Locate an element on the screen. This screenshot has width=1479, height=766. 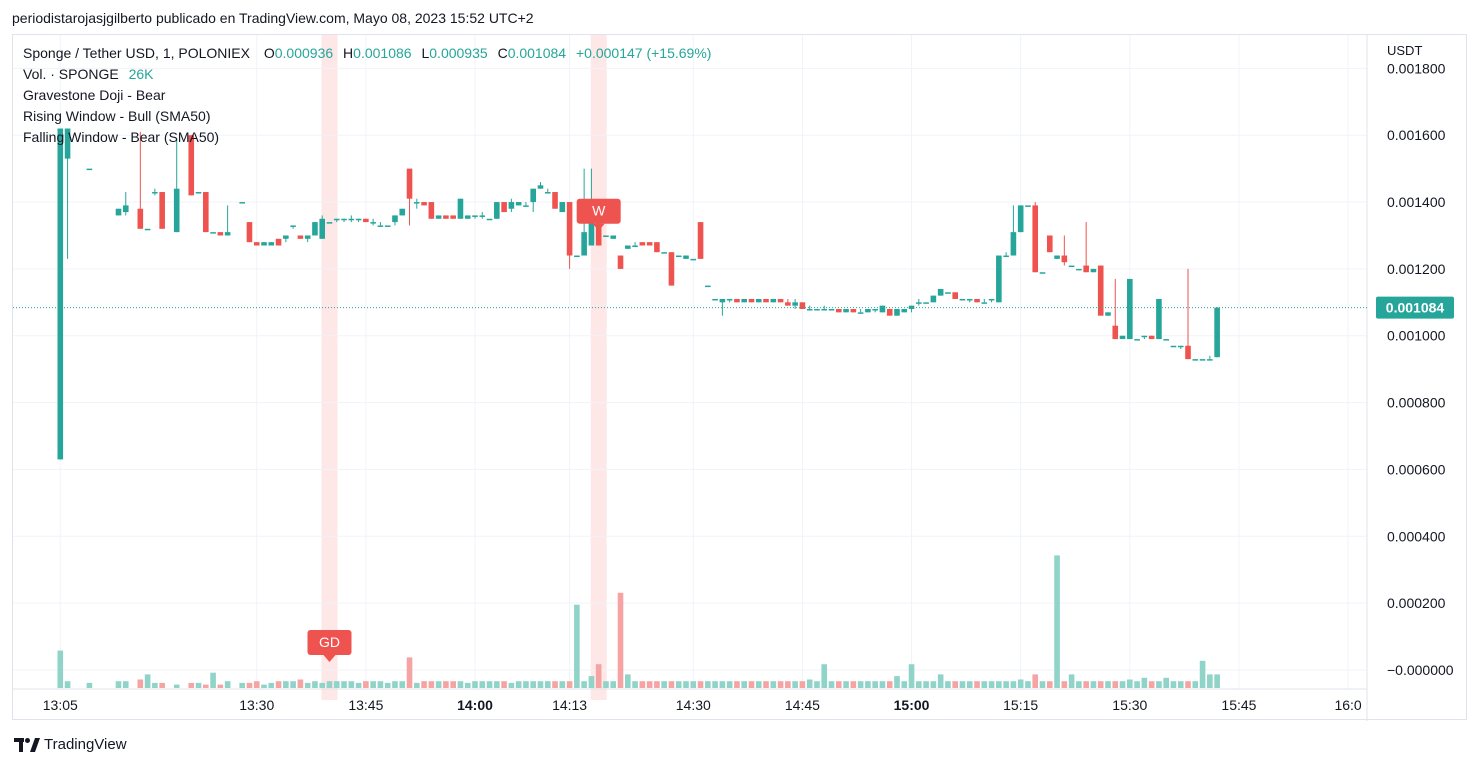
last-price-badge is located at coordinates (1415, 307).